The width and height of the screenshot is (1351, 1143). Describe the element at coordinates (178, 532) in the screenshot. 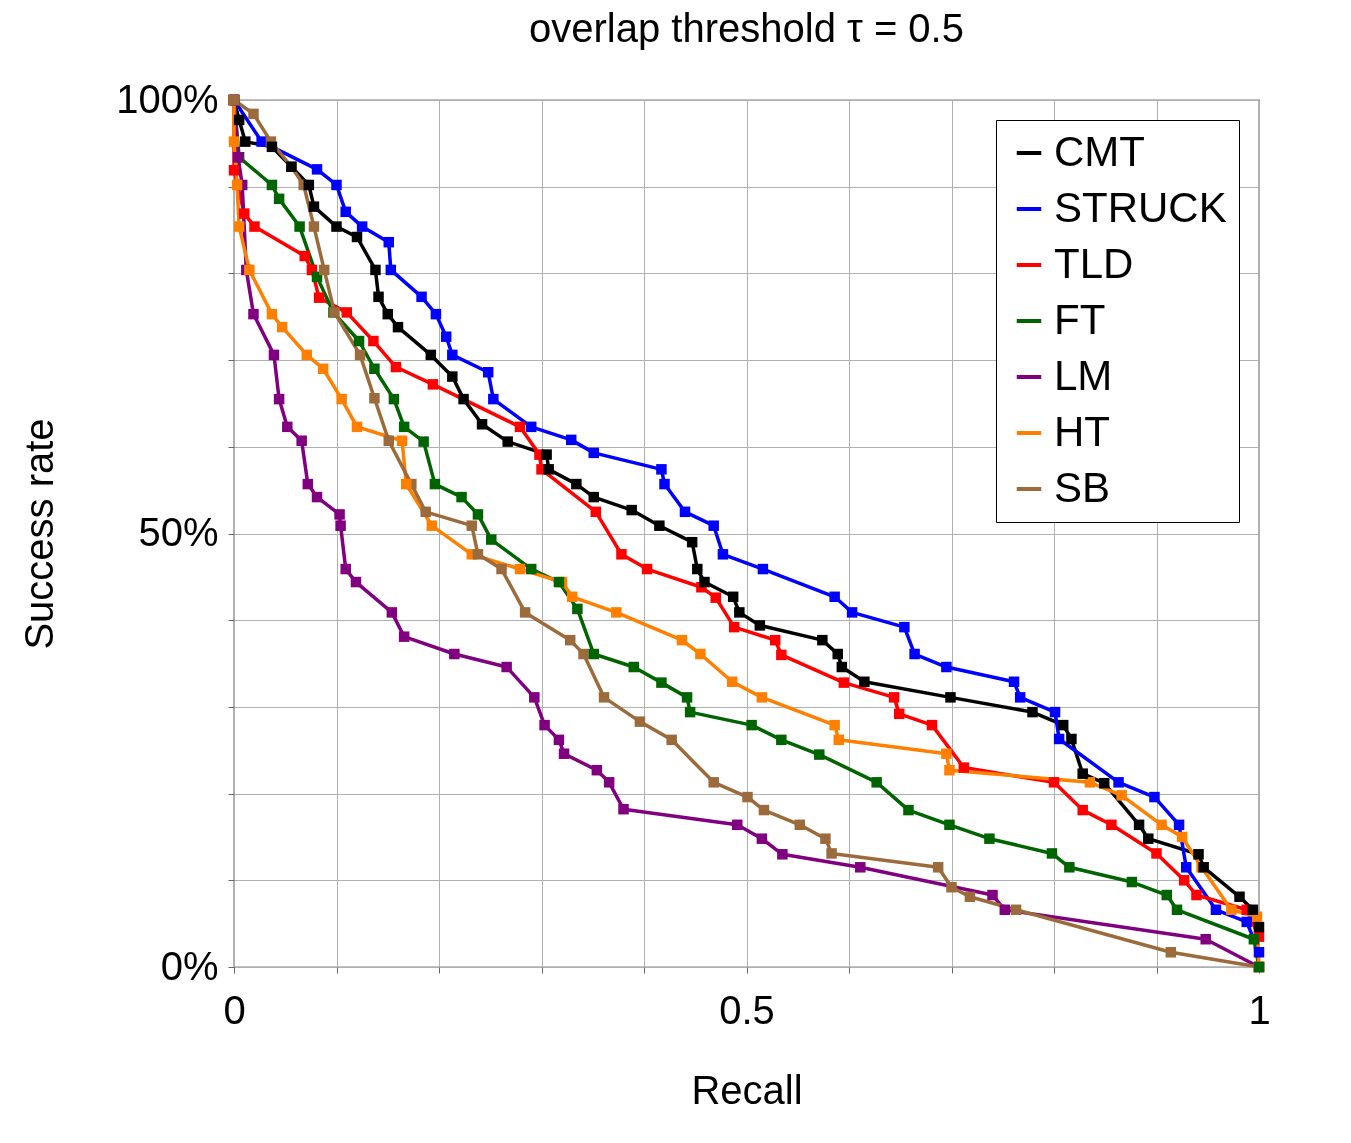

I see `y-tick-label: 50%` at that location.